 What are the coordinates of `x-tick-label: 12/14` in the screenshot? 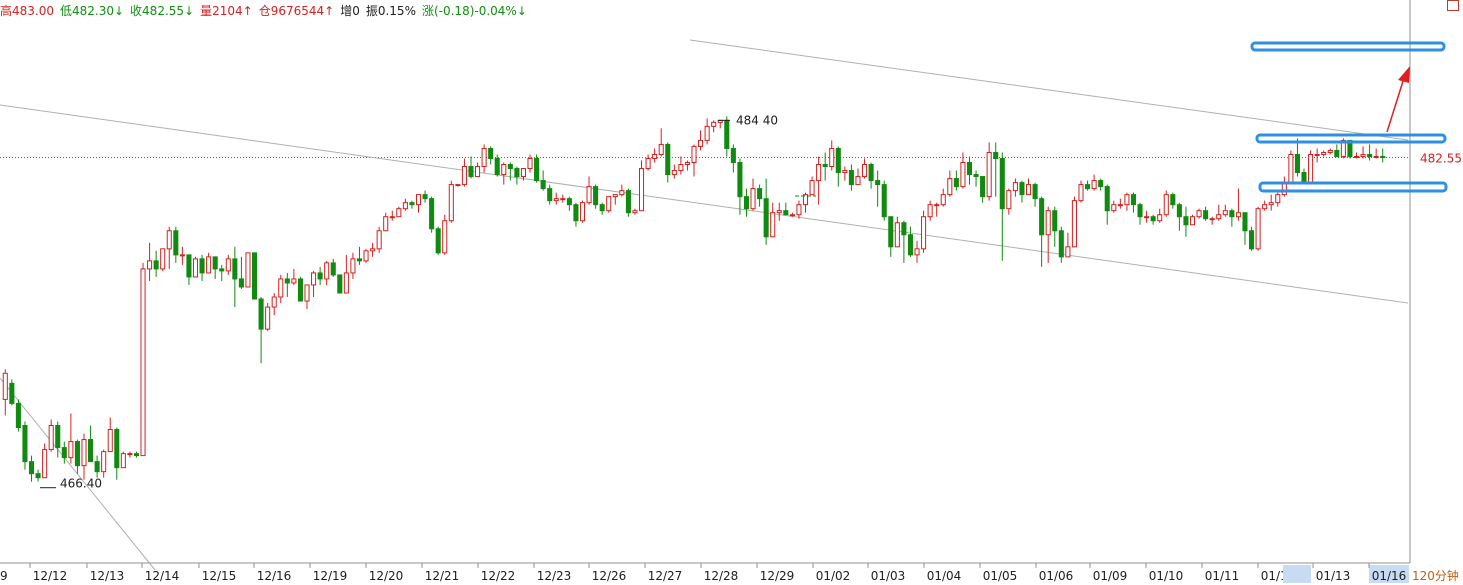 It's located at (162, 576).